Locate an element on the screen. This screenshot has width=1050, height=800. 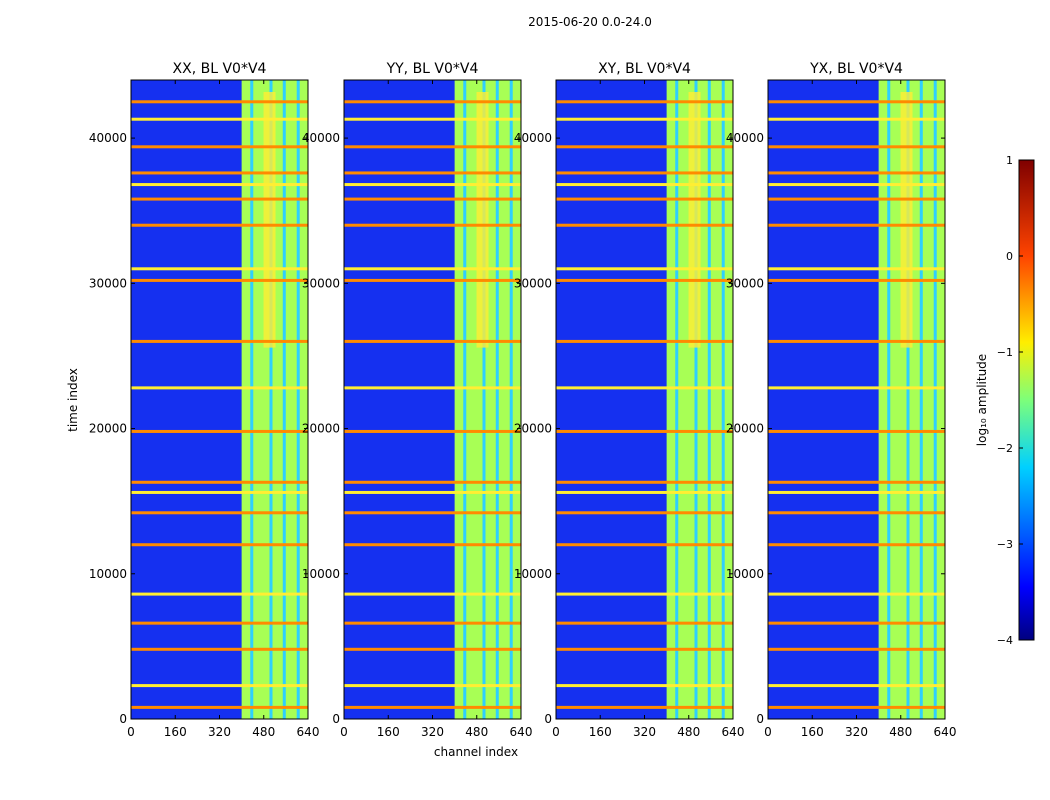
colorbar-tick-label: −4 is located at coordinates (1005, 640).